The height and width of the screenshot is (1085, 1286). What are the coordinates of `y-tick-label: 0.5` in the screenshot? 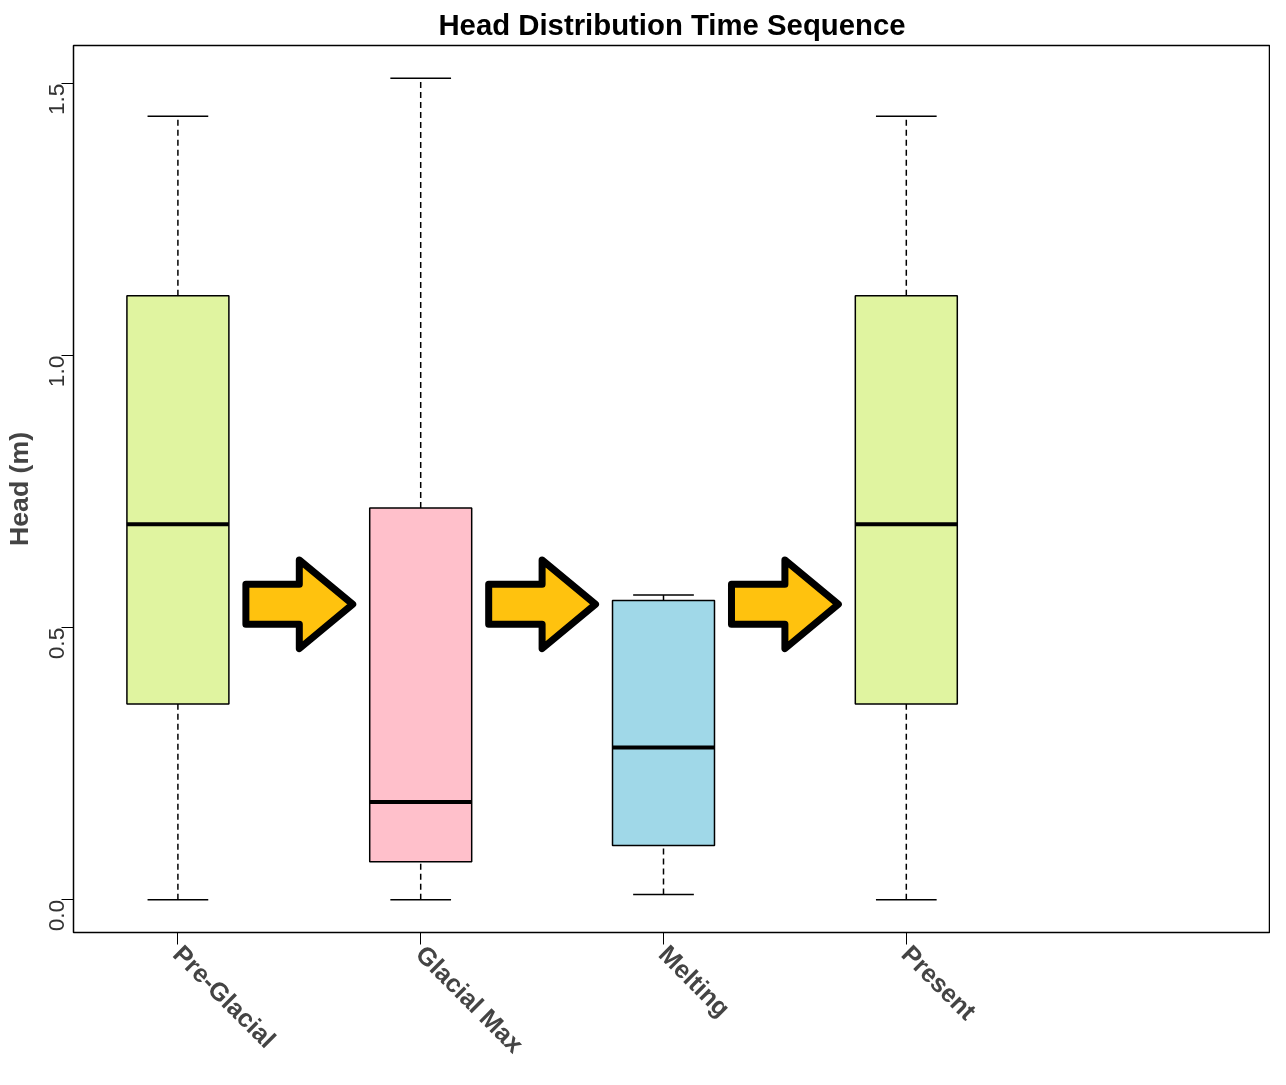 It's located at (56, 643).